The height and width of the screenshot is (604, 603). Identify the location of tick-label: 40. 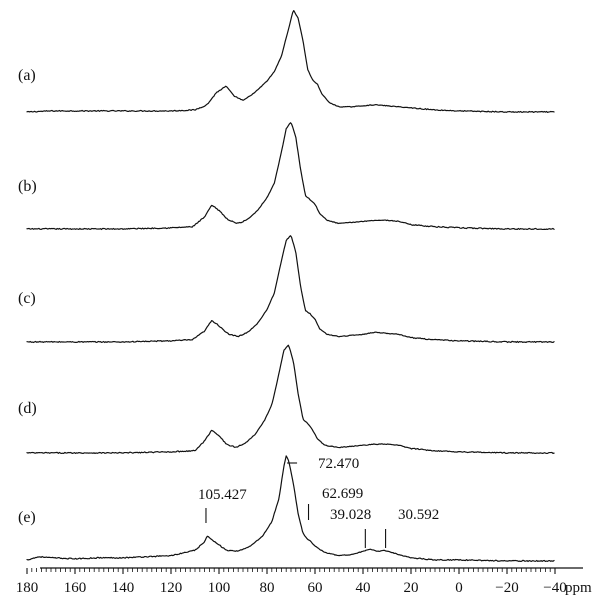
(363, 588).